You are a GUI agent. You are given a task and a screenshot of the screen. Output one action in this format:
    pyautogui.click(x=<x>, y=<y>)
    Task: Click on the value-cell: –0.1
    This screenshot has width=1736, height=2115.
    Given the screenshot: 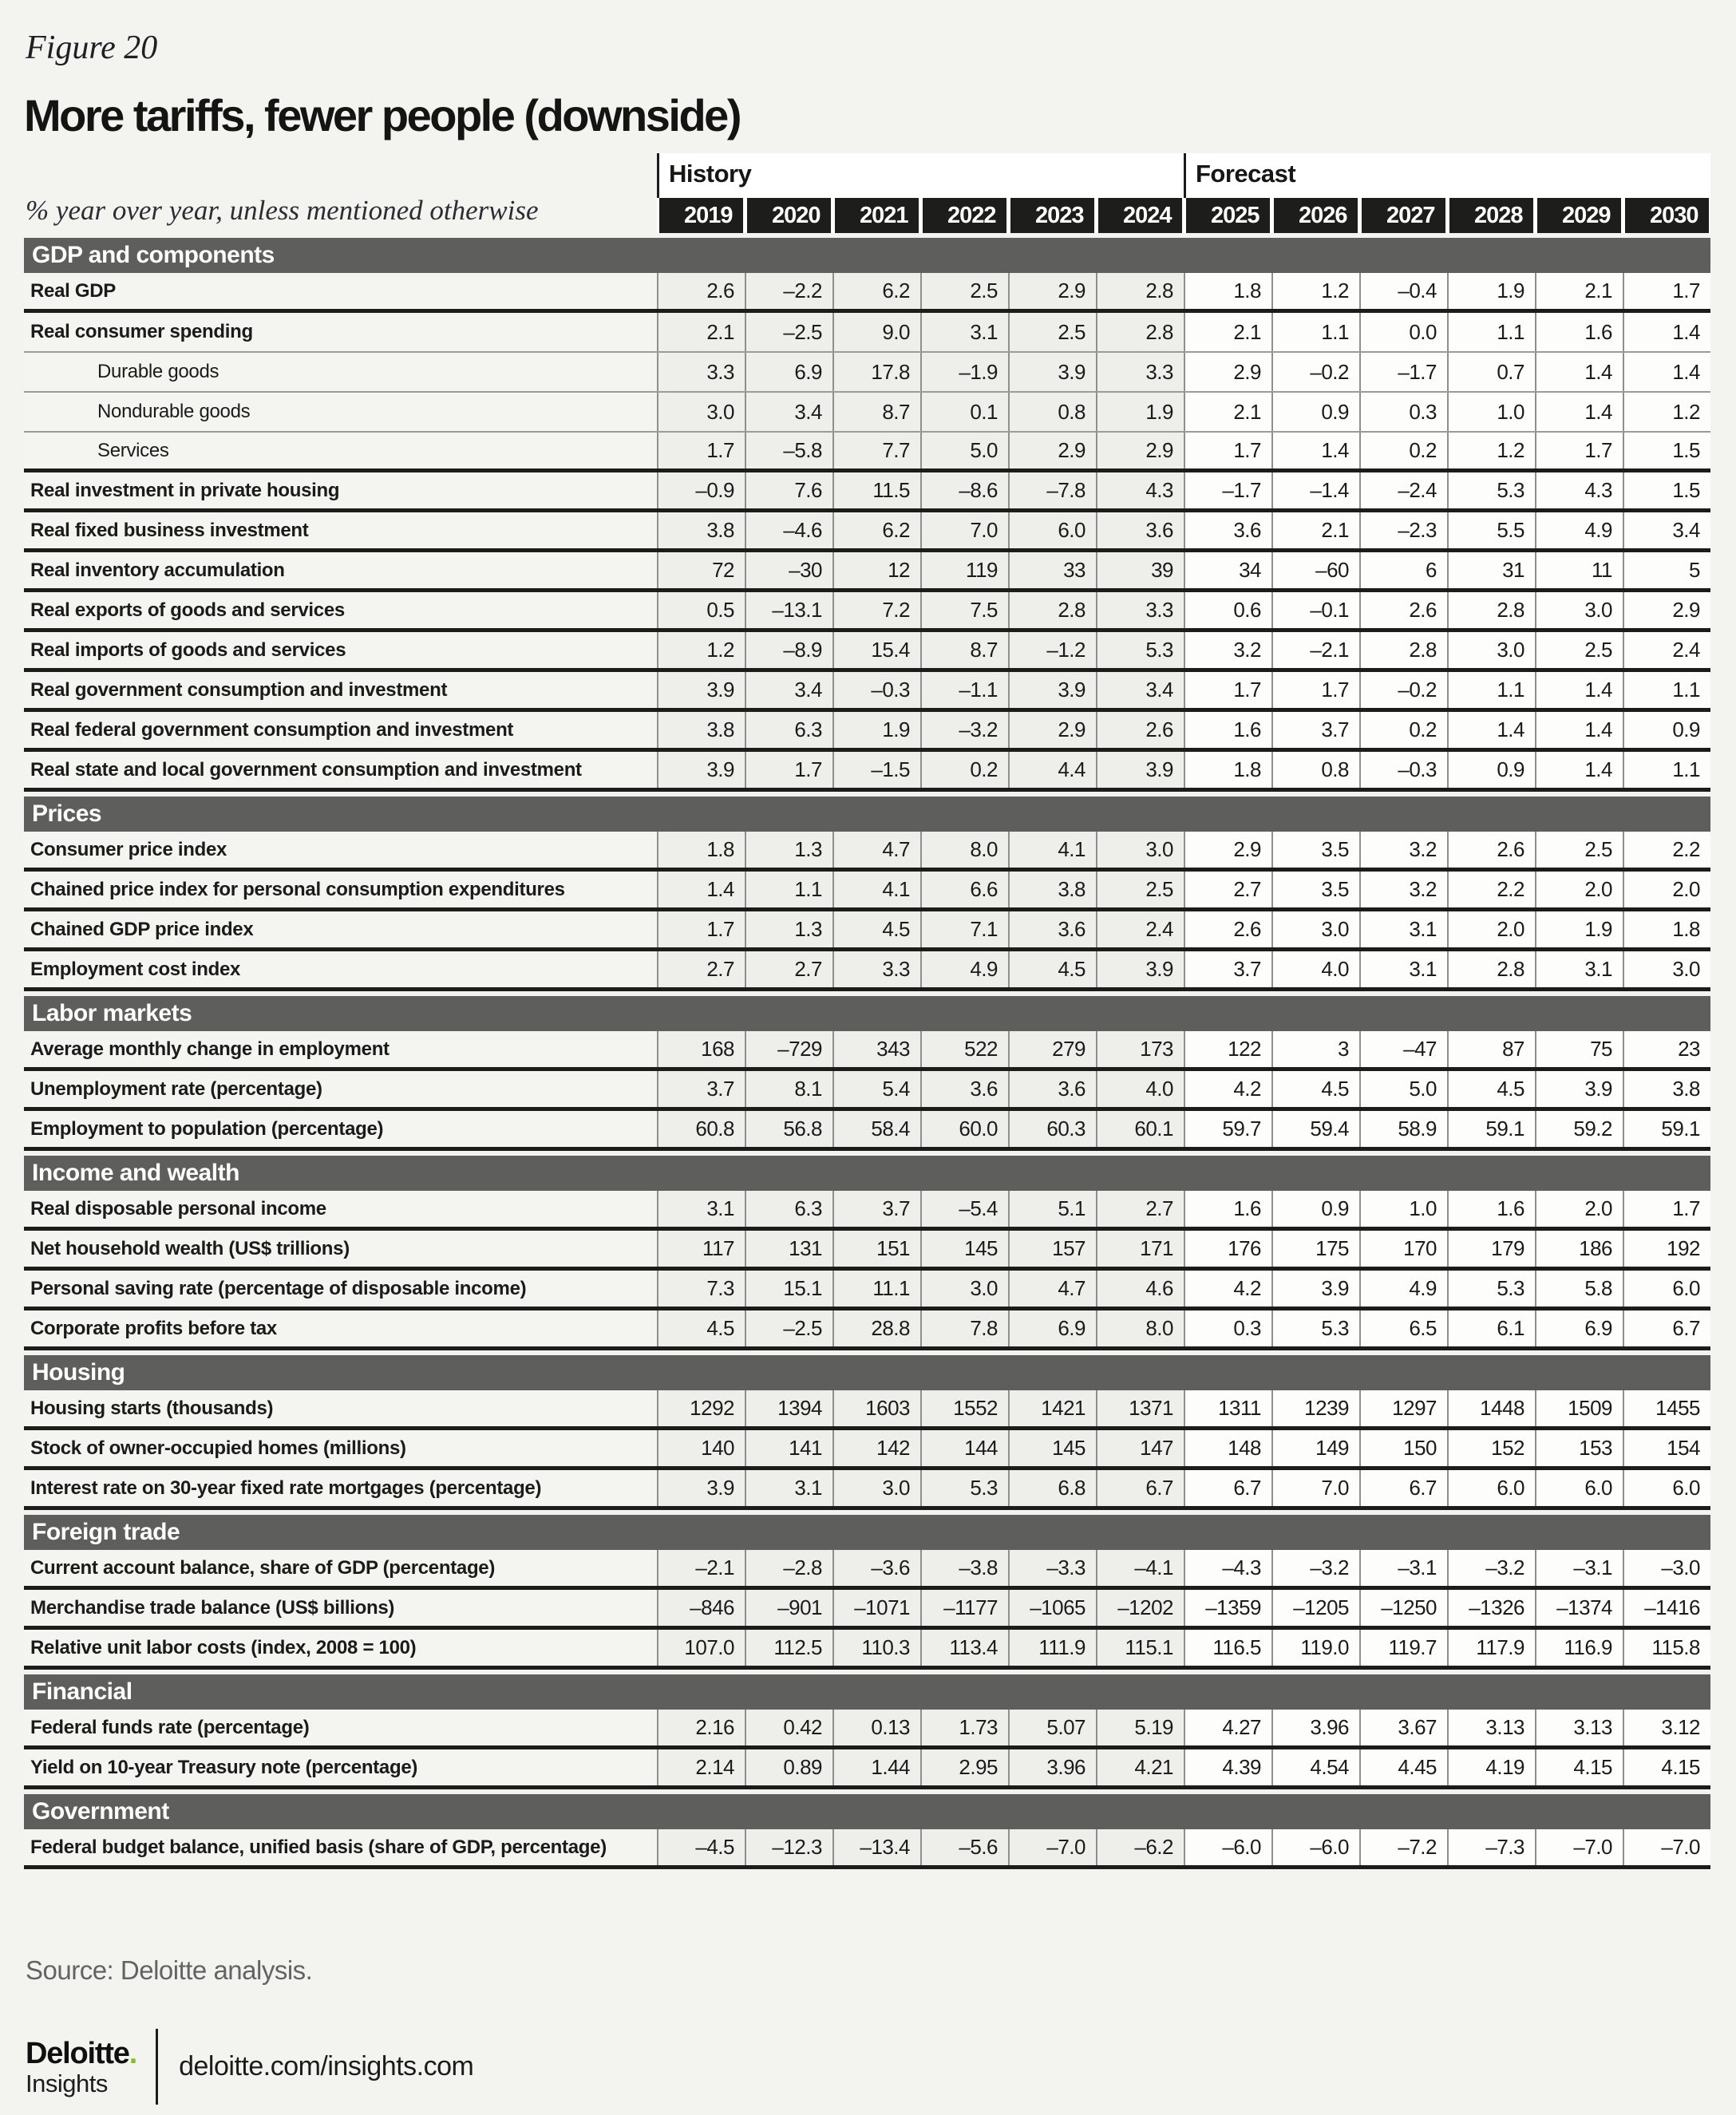 What is the action you would take?
    pyautogui.click(x=1315, y=610)
    